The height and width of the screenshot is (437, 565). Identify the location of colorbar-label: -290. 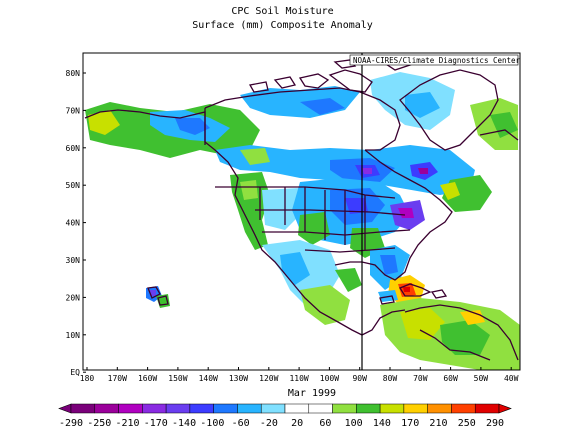
(71, 423).